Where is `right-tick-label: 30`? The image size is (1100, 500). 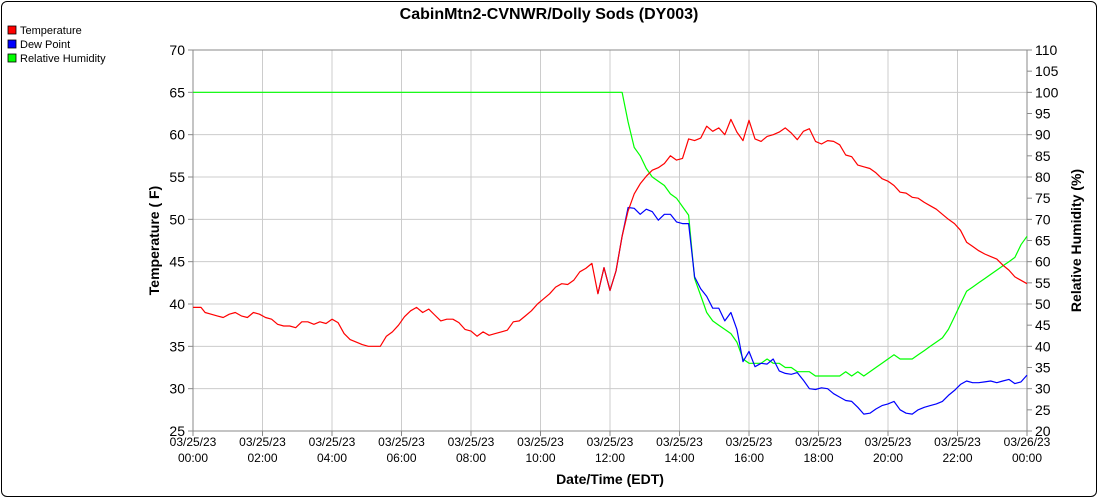
right-tick-label: 30 is located at coordinates (1043, 389).